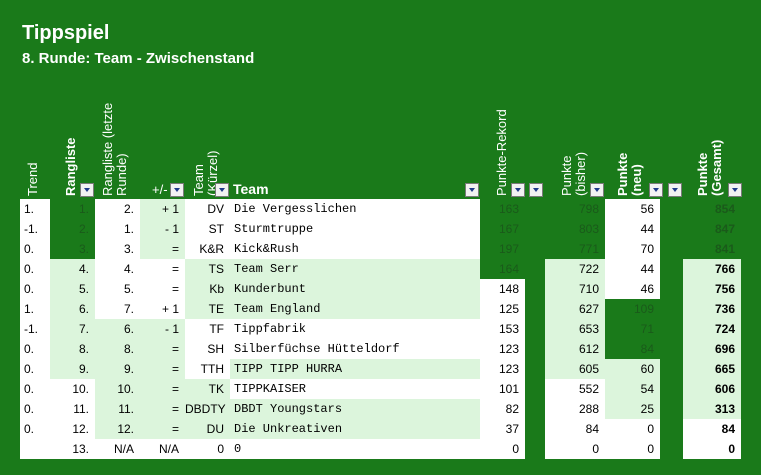  Describe the element at coordinates (72, 209) in the screenshot. I see `cell-rang: 1.` at that location.